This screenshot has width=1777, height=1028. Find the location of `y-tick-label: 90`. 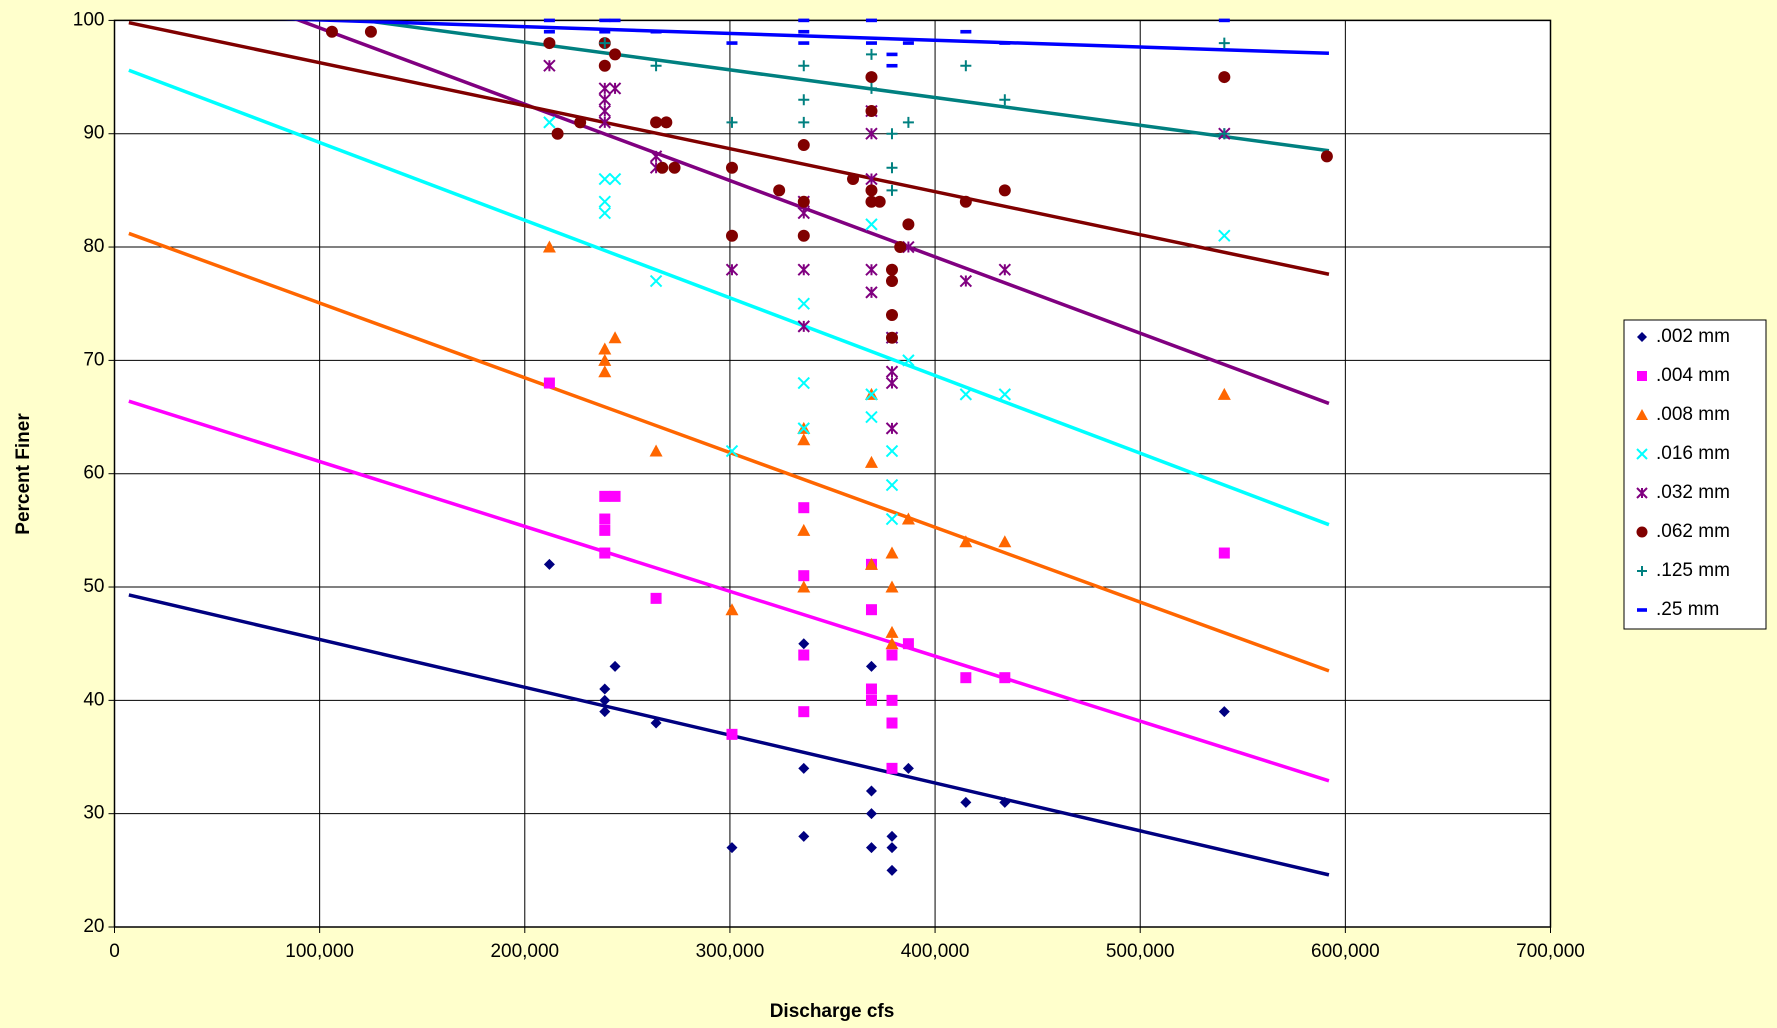

y-tick-label: 90 is located at coordinates (93, 133).